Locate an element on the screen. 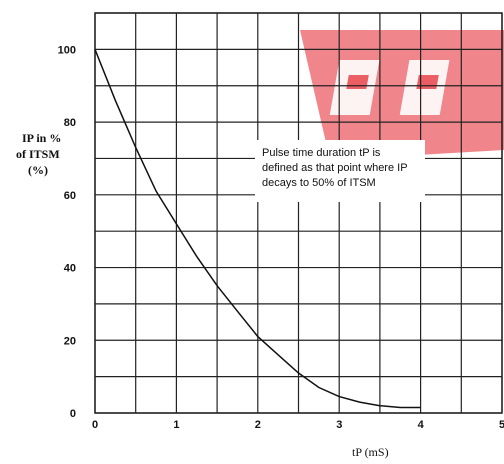 This screenshot has height=464, width=504. y-tick-label: 100 is located at coordinates (67, 50).